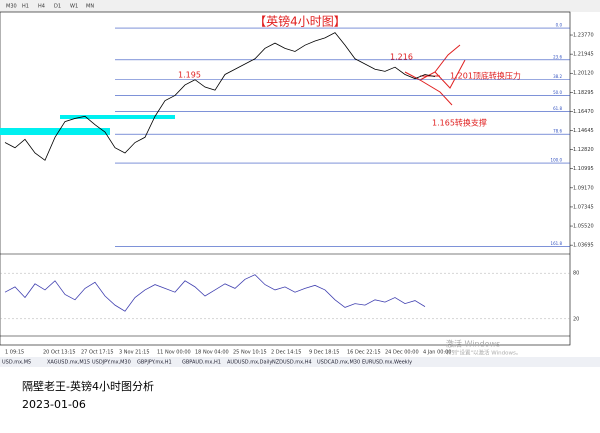 This screenshot has width=600, height=433. Describe the element at coordinates (364, 353) in the screenshot. I see `x-tick-label: 16 Dec 22:15` at that location.